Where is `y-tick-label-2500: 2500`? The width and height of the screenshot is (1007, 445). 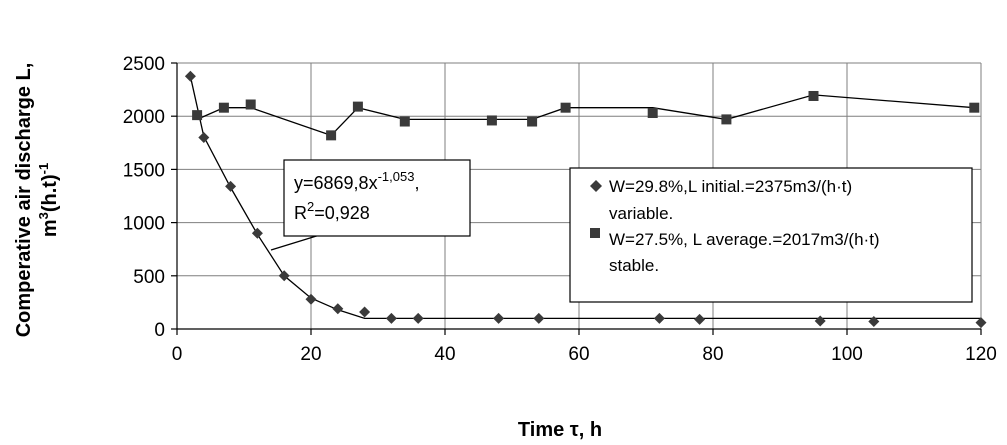
y-tick-label-2500: 2500 is located at coordinates (144, 64).